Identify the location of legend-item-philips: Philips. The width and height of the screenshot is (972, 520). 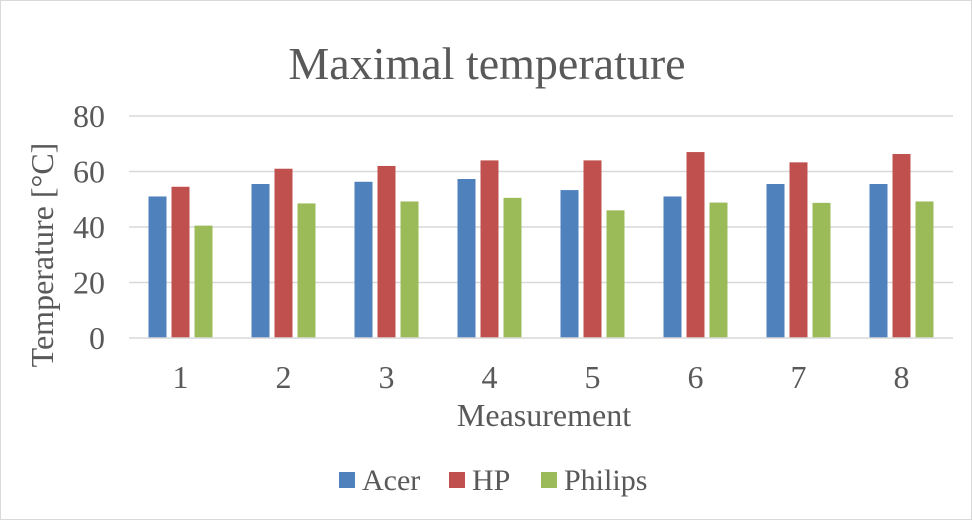
(594, 480).